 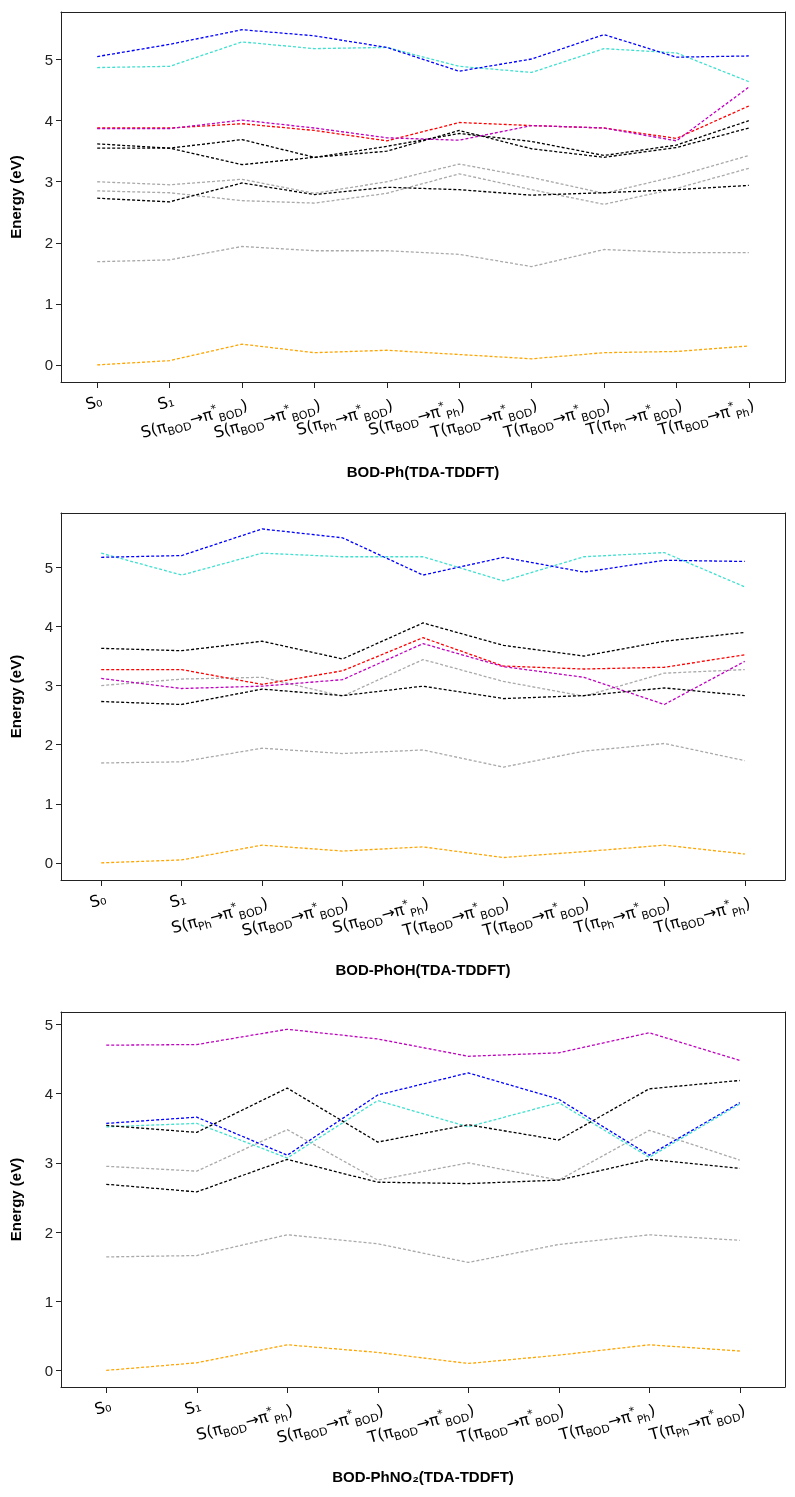 I want to click on x-axis-title: BOD-PhNO₂(TDA-TDDFT), so click(x=423, y=1476).